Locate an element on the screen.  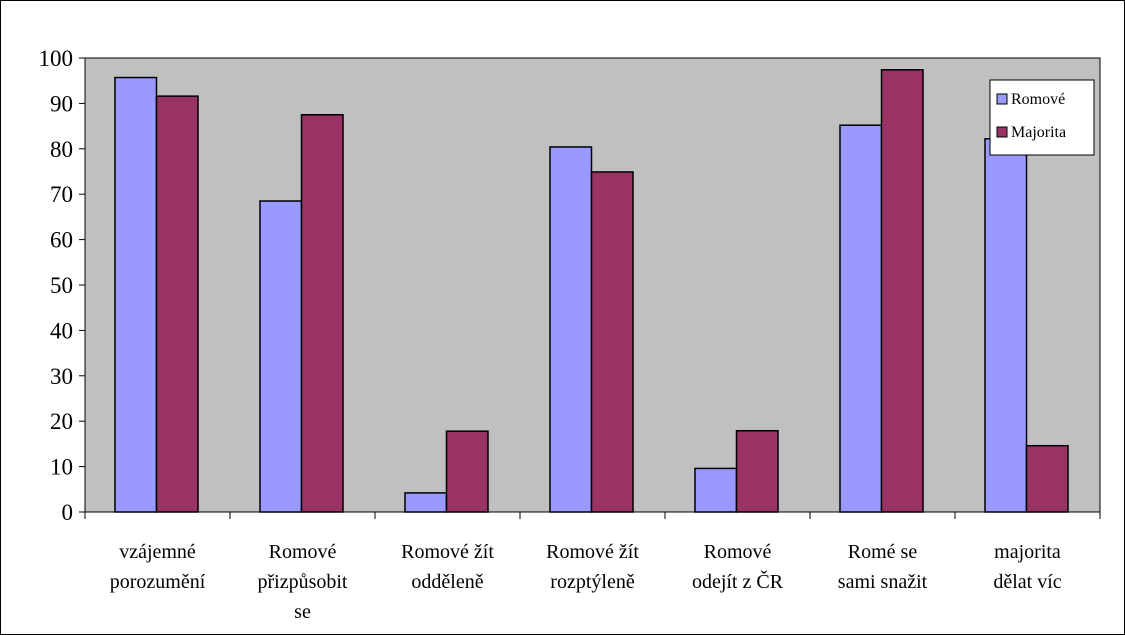
y-tick-label: 30 is located at coordinates (61, 376).